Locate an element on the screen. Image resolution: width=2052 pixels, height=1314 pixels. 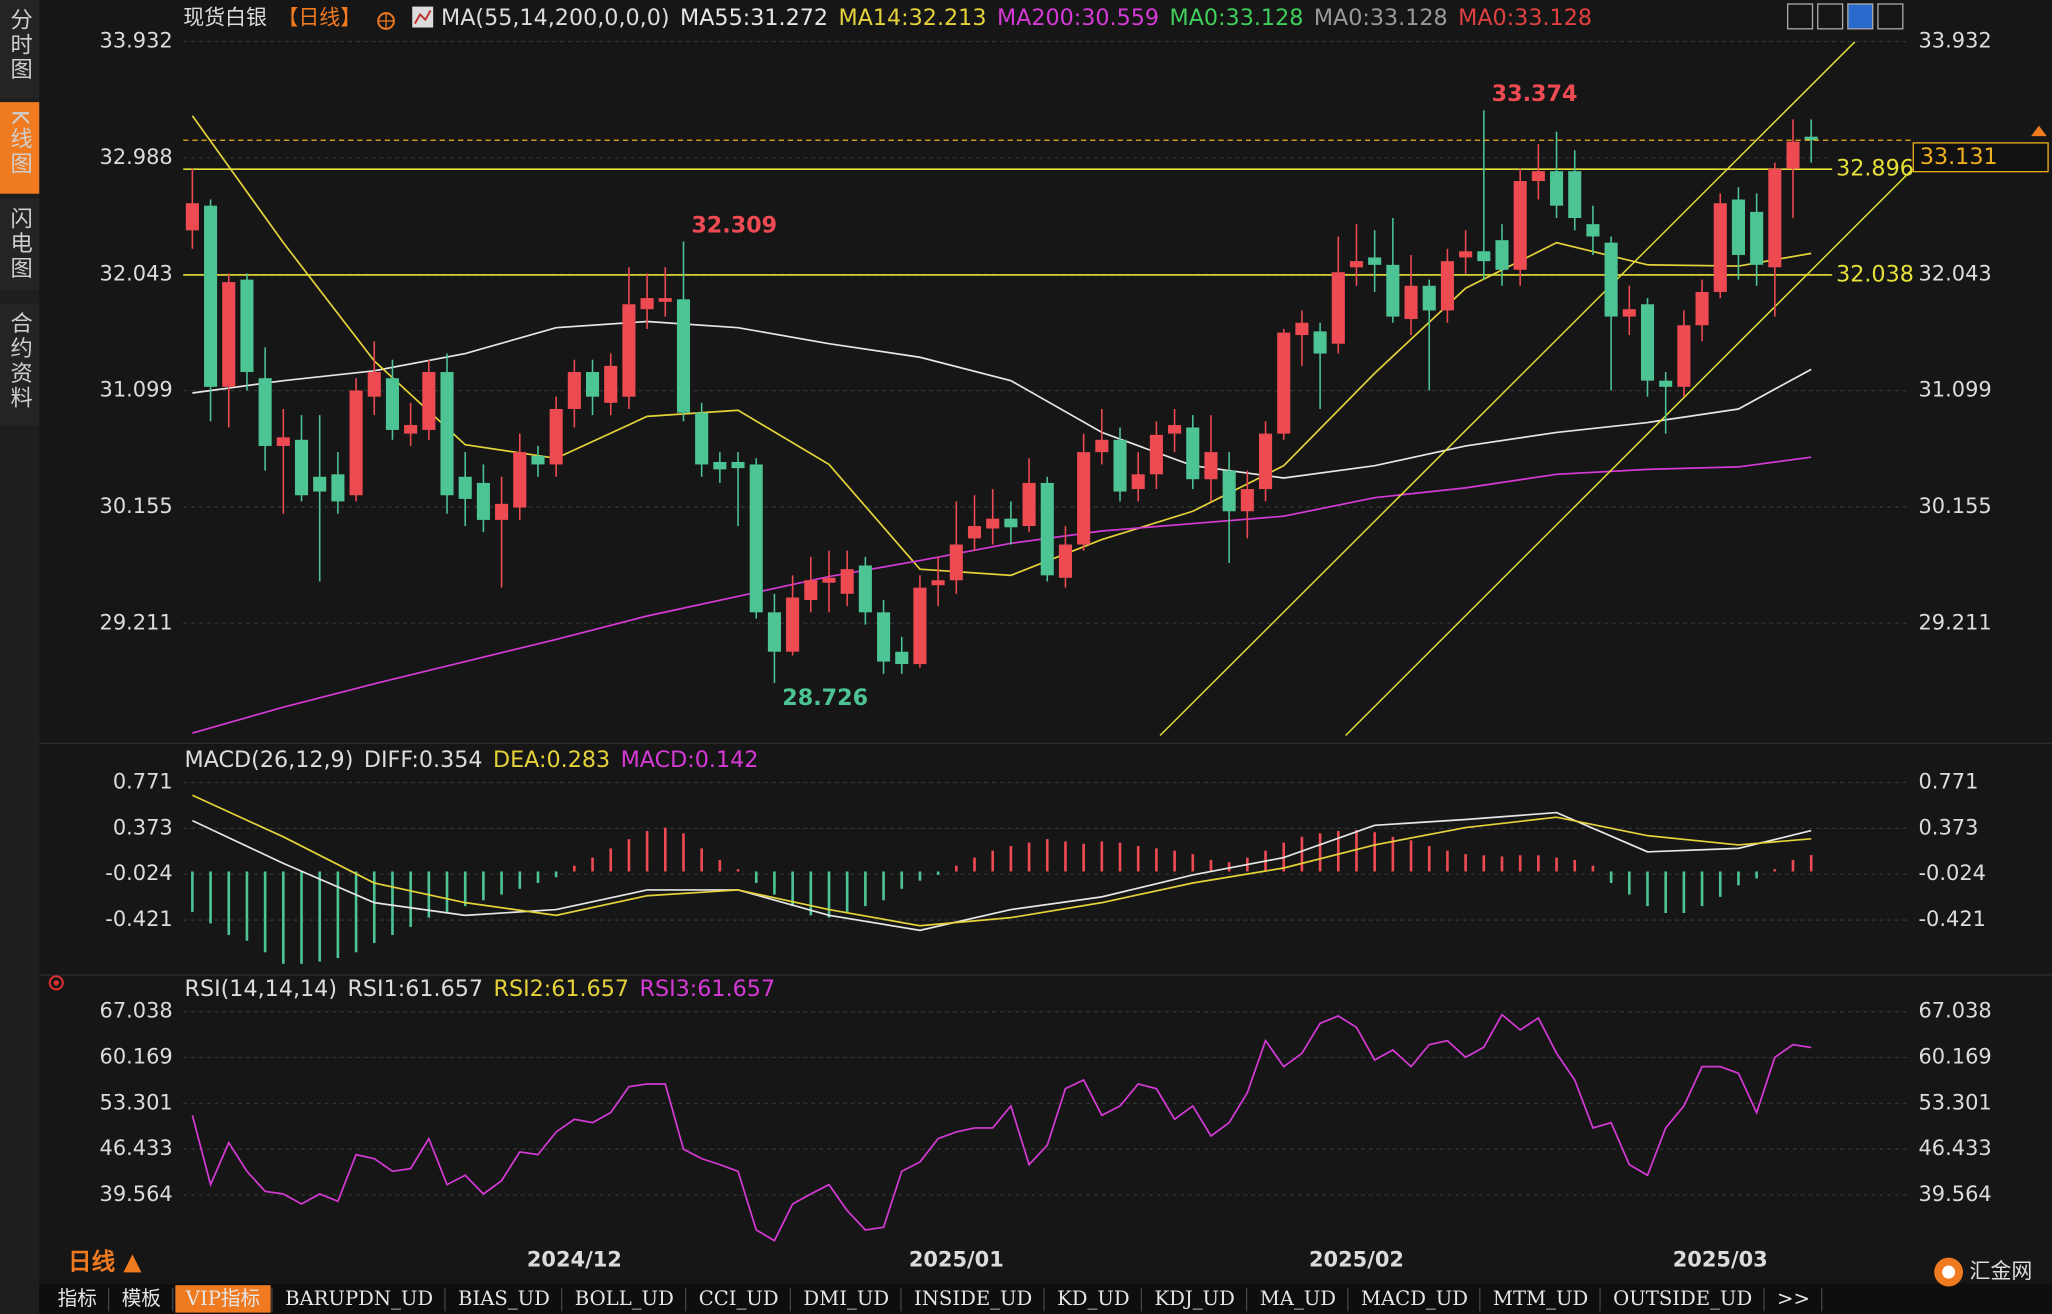
tab: KD_UD is located at coordinates (1093, 1298).